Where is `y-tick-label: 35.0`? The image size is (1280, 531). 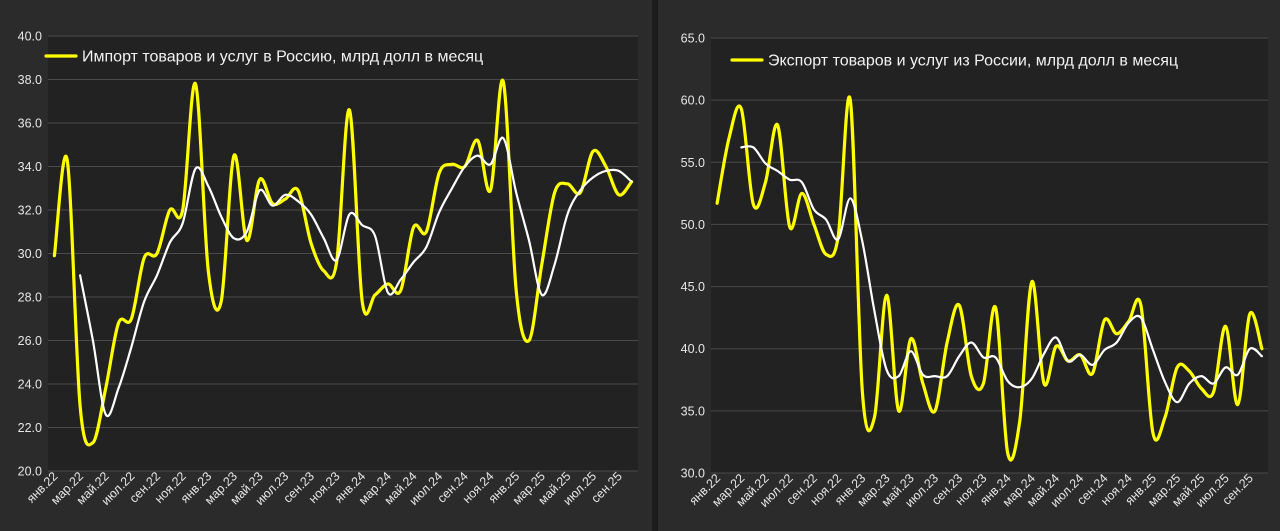 y-tick-label: 35.0 is located at coordinates (693, 411).